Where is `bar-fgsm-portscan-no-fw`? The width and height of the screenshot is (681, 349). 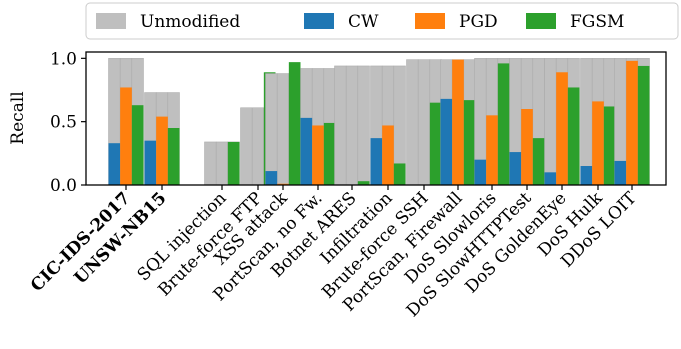 bar-fgsm-portscan-no-fw is located at coordinates (329, 153).